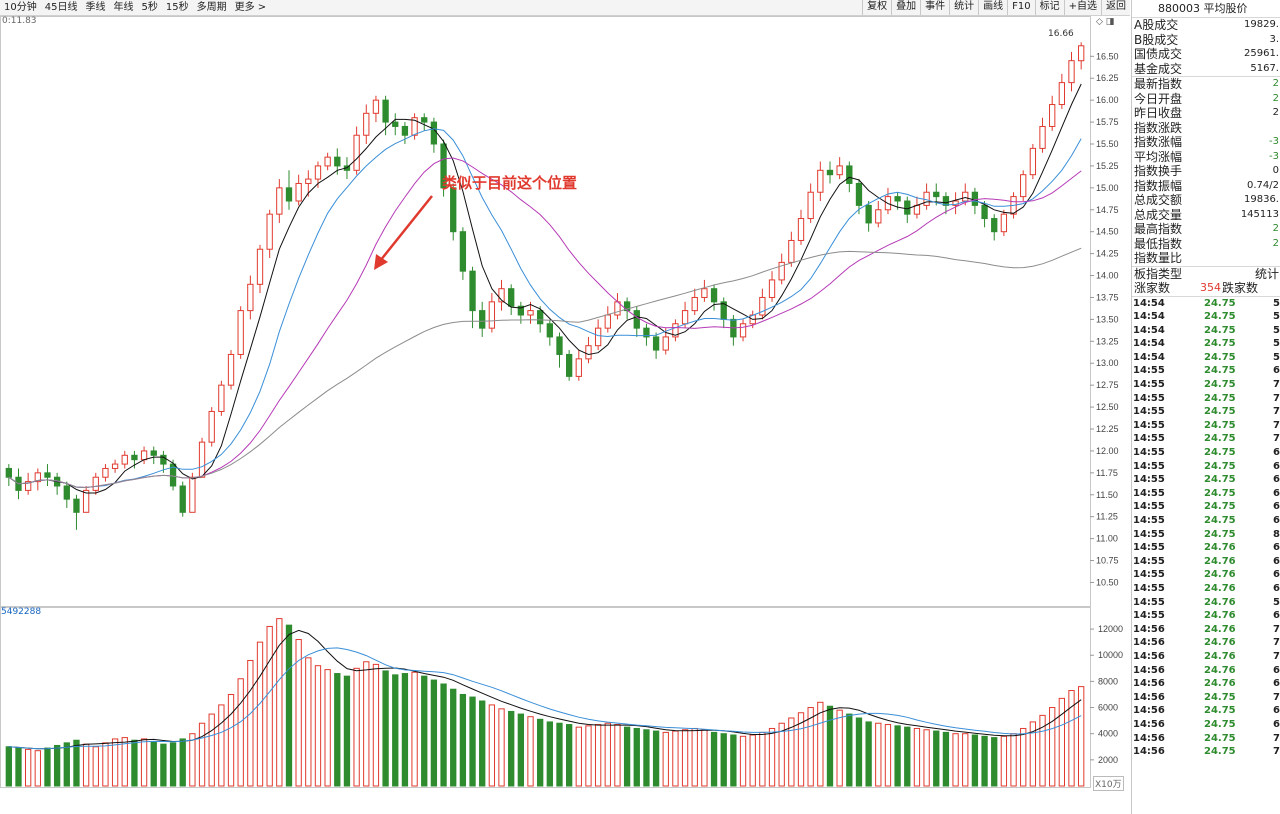 This screenshot has width=1280, height=814. What do you see at coordinates (1206, 358) in the screenshot?
I see `tick-row: 14:54 24.75 5.` at bounding box center [1206, 358].